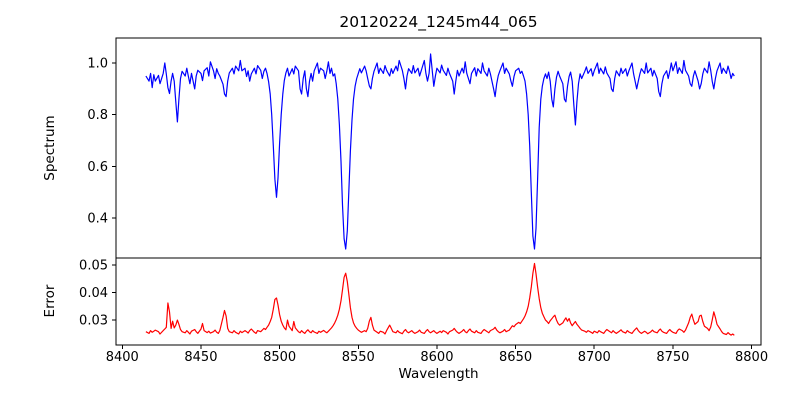 This screenshot has width=800, height=401. I want to click on y-tick-label: 0.4, so click(97, 218).